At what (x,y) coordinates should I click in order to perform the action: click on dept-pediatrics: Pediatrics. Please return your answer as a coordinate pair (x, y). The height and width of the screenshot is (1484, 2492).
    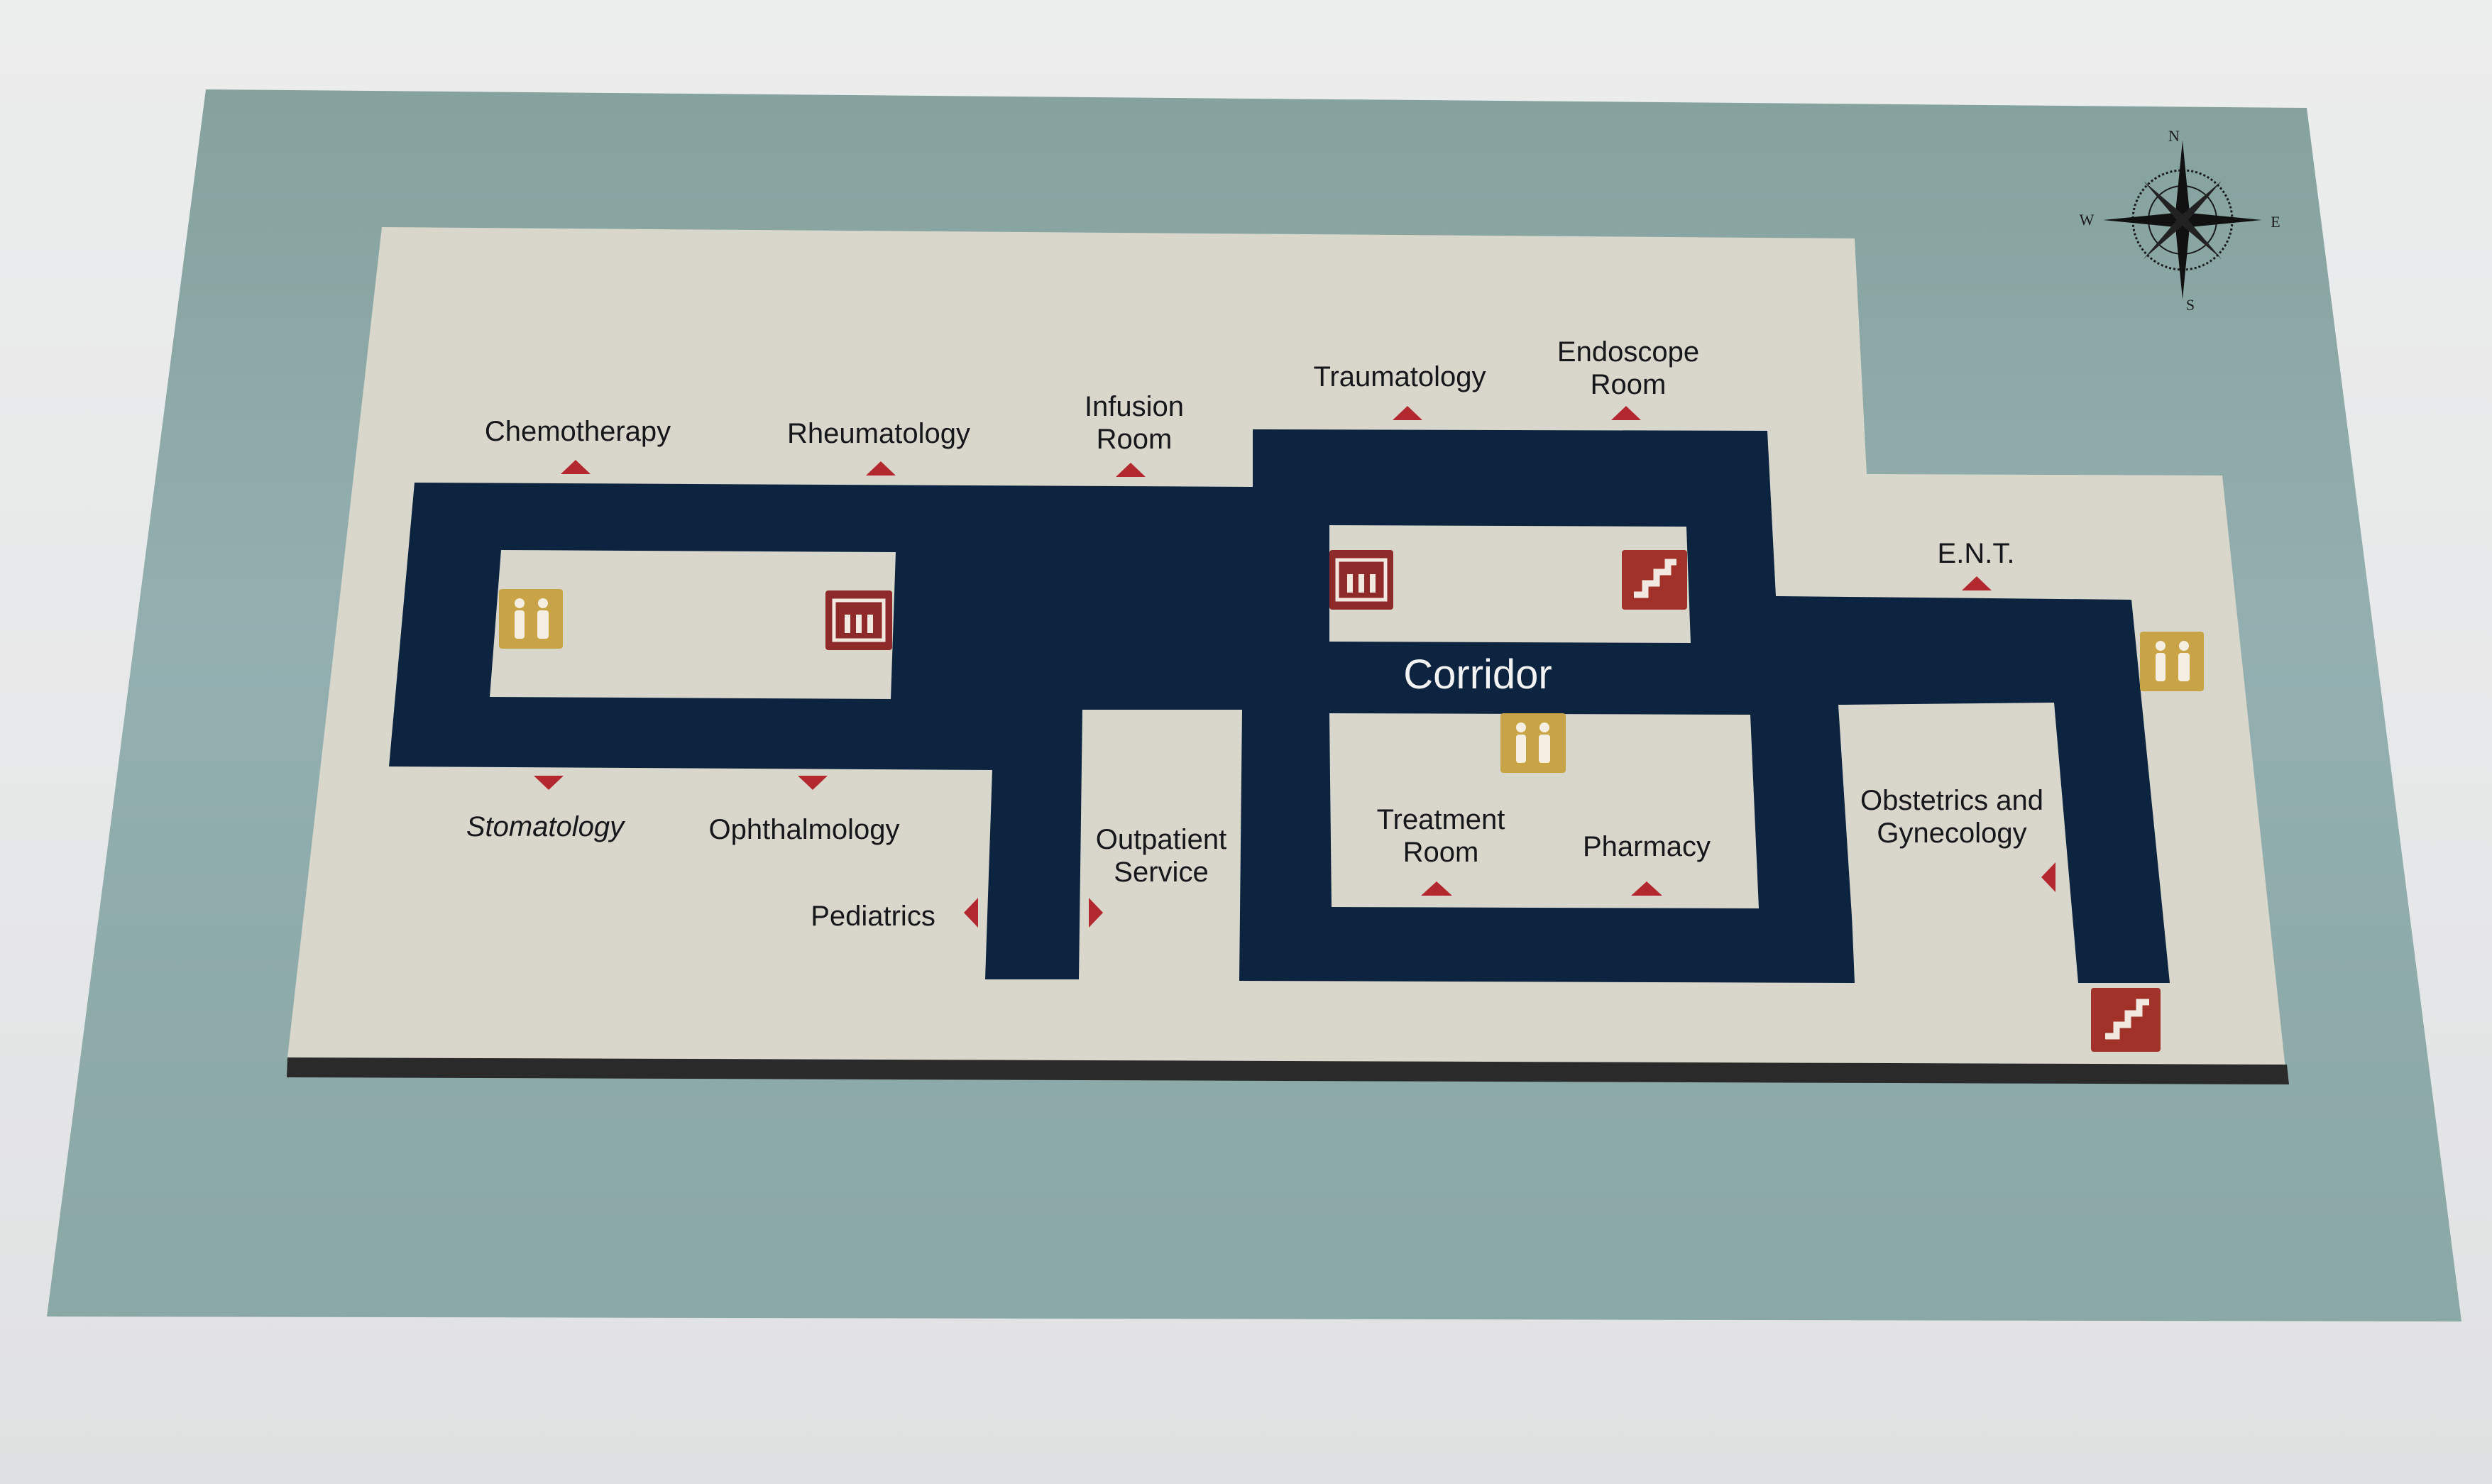
    Looking at the image, I should click on (873, 917).